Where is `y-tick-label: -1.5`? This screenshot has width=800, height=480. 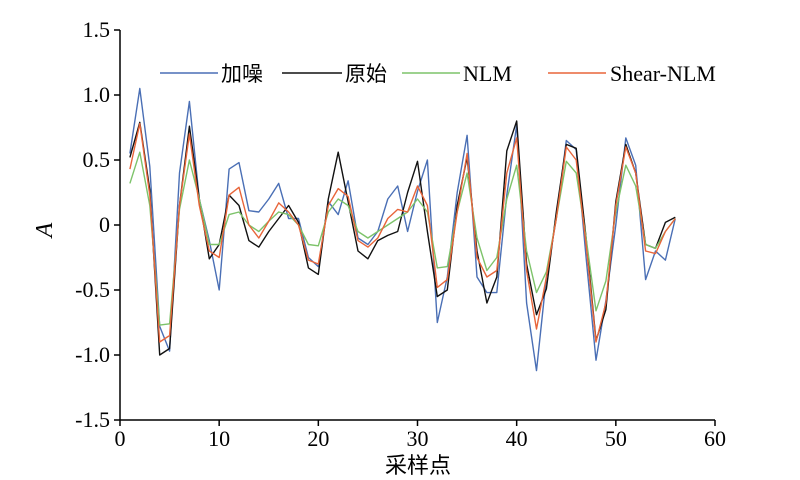 y-tick-label: -1.5 is located at coordinates (92, 419).